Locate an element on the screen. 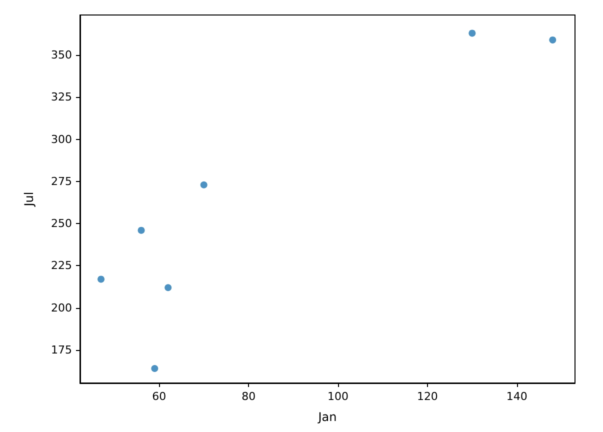 This screenshot has height=432, width=603. y-tick-label: 200 is located at coordinates (61, 307).